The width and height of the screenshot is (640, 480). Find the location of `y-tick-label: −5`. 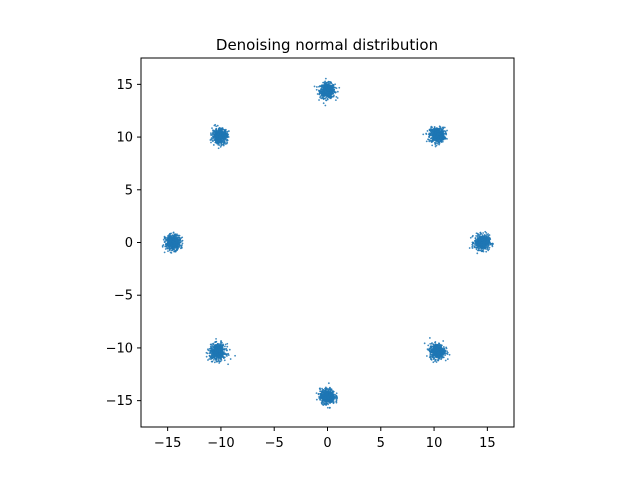

y-tick-label: −5 is located at coordinates (123, 296).